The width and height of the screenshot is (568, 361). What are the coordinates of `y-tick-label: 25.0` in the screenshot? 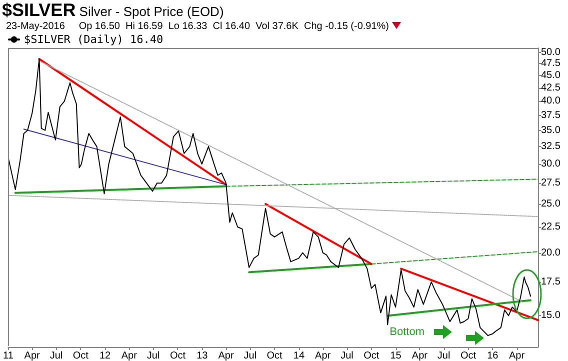 It's located at (551, 204).